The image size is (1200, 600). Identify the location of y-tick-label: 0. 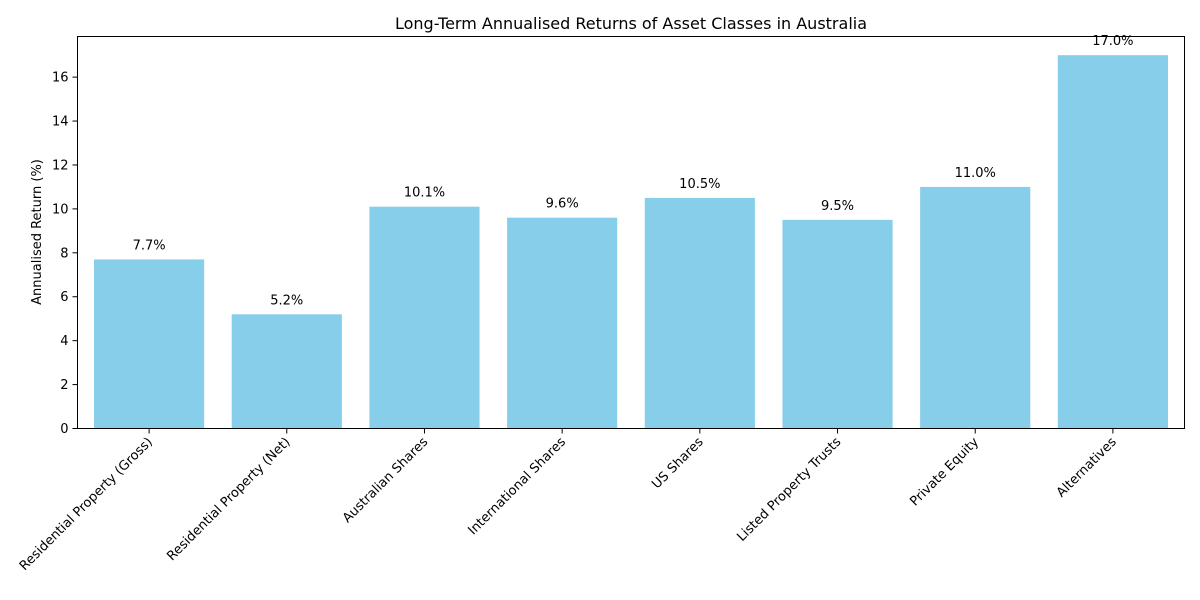
(64, 429).